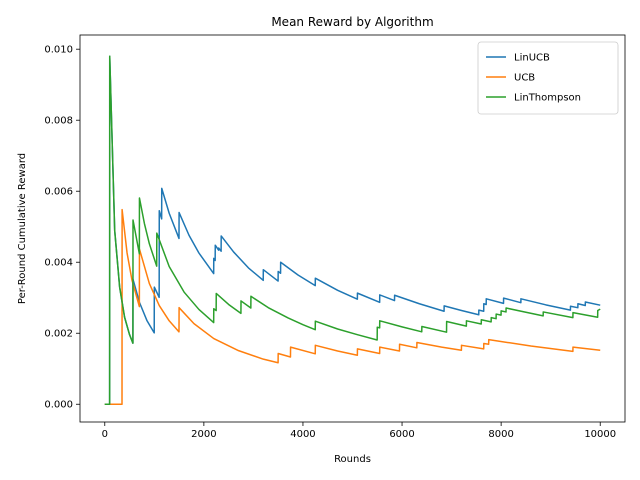  What do you see at coordinates (58, 263) in the screenshot?
I see `y-tick-label: 0.004` at bounding box center [58, 263].